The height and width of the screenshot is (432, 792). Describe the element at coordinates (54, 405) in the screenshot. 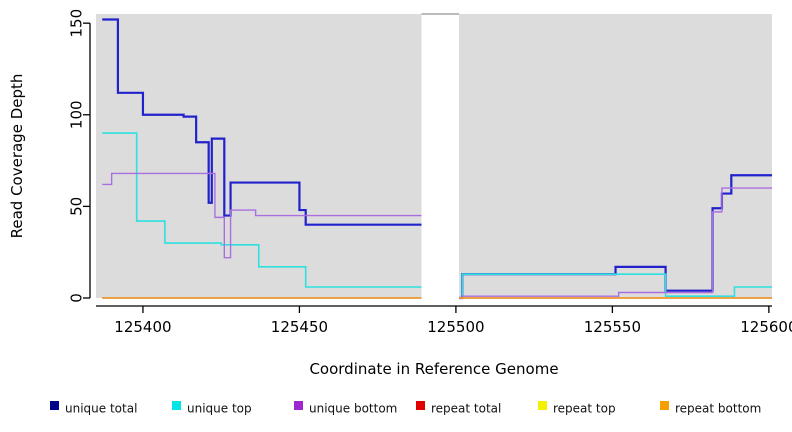

I see `legend-swatch-unique-total` at that location.